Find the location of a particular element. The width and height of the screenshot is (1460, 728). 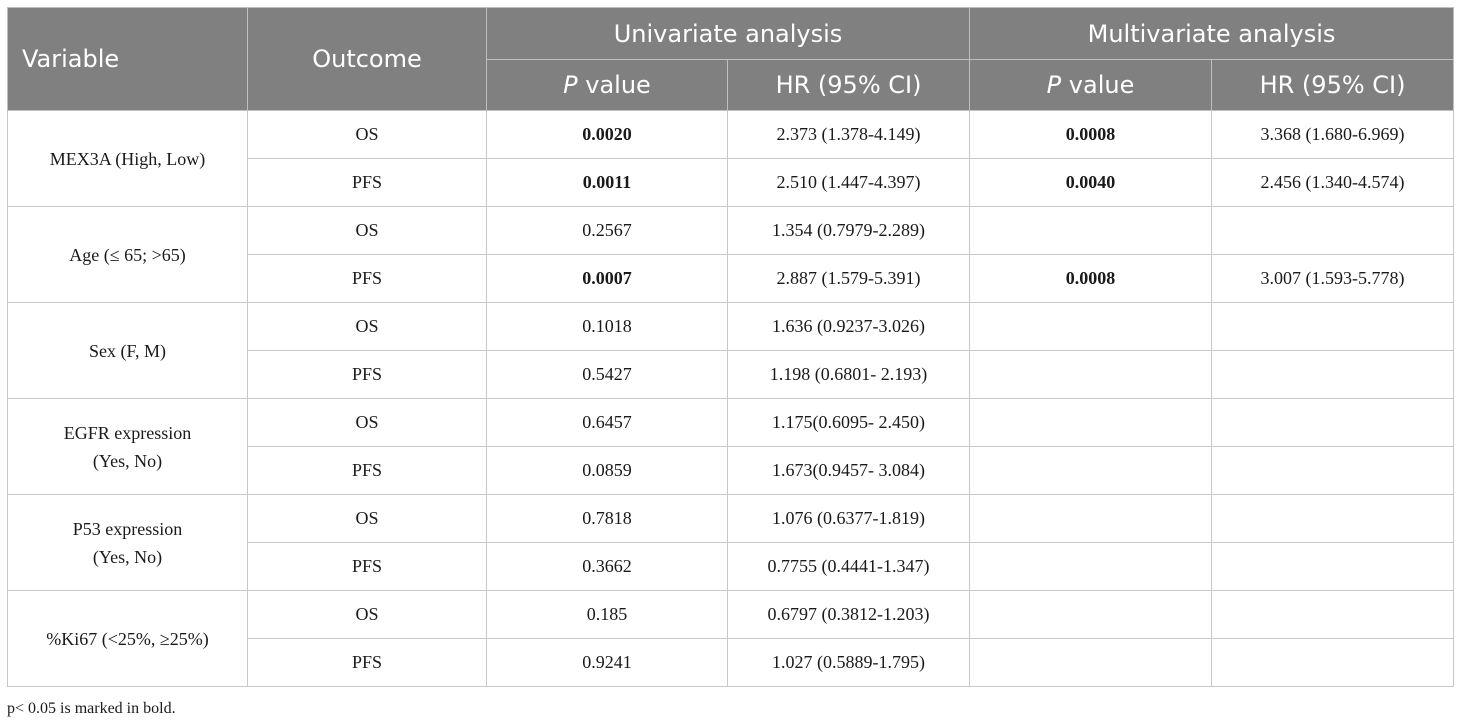

uni-p-cell: 0.185 is located at coordinates (607, 614).